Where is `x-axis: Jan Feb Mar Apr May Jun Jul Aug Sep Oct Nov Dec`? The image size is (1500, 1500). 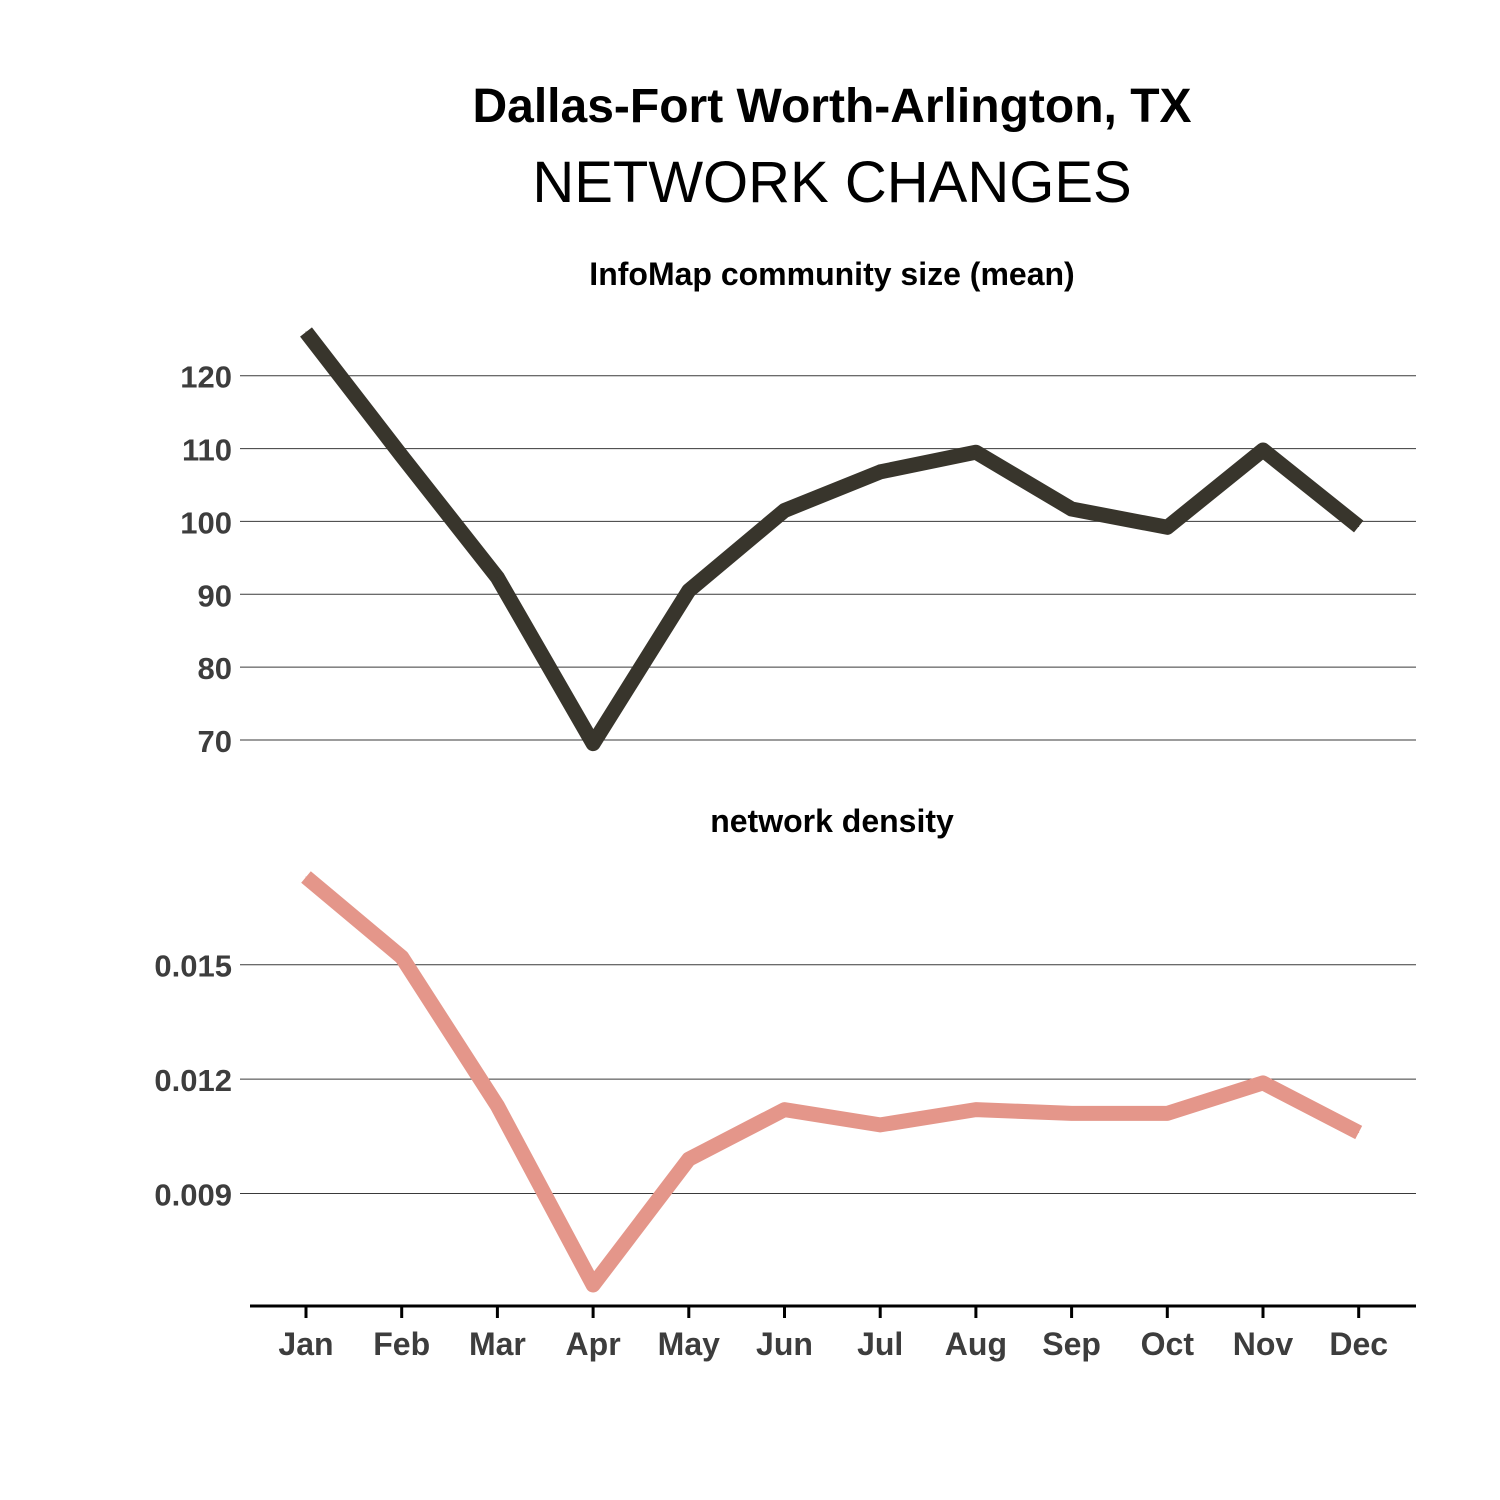
x-axis: Jan Feb Mar Apr May Jun Jul Aug Sep Oct Nov Dec is located at coordinates (833, 1333).